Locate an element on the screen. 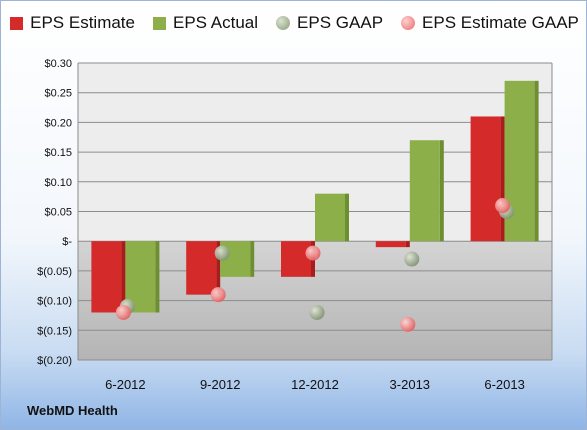 Image resolution: width=587 pixels, height=430 pixels. y-tick-label: $0.25 is located at coordinates (58, 94).